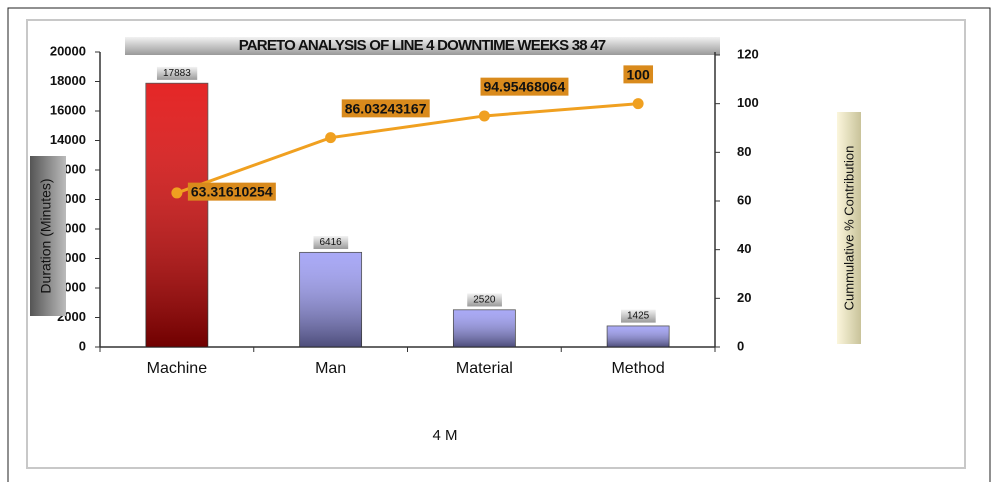 The width and height of the screenshot is (998, 487). What do you see at coordinates (68, 139) in the screenshot?
I see `y-tick-label: 14000` at bounding box center [68, 139].